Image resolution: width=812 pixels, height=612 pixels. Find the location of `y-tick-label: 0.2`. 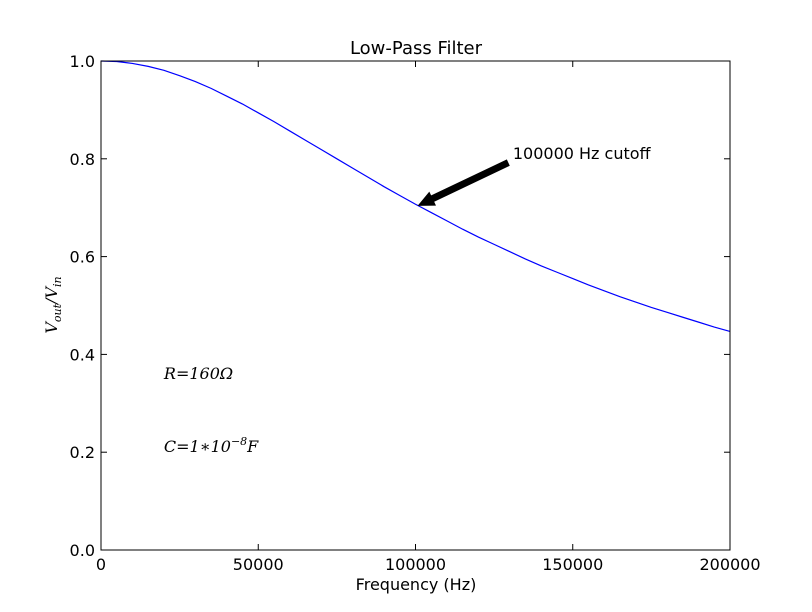

y-tick-label: 0.2 is located at coordinates (82, 452).